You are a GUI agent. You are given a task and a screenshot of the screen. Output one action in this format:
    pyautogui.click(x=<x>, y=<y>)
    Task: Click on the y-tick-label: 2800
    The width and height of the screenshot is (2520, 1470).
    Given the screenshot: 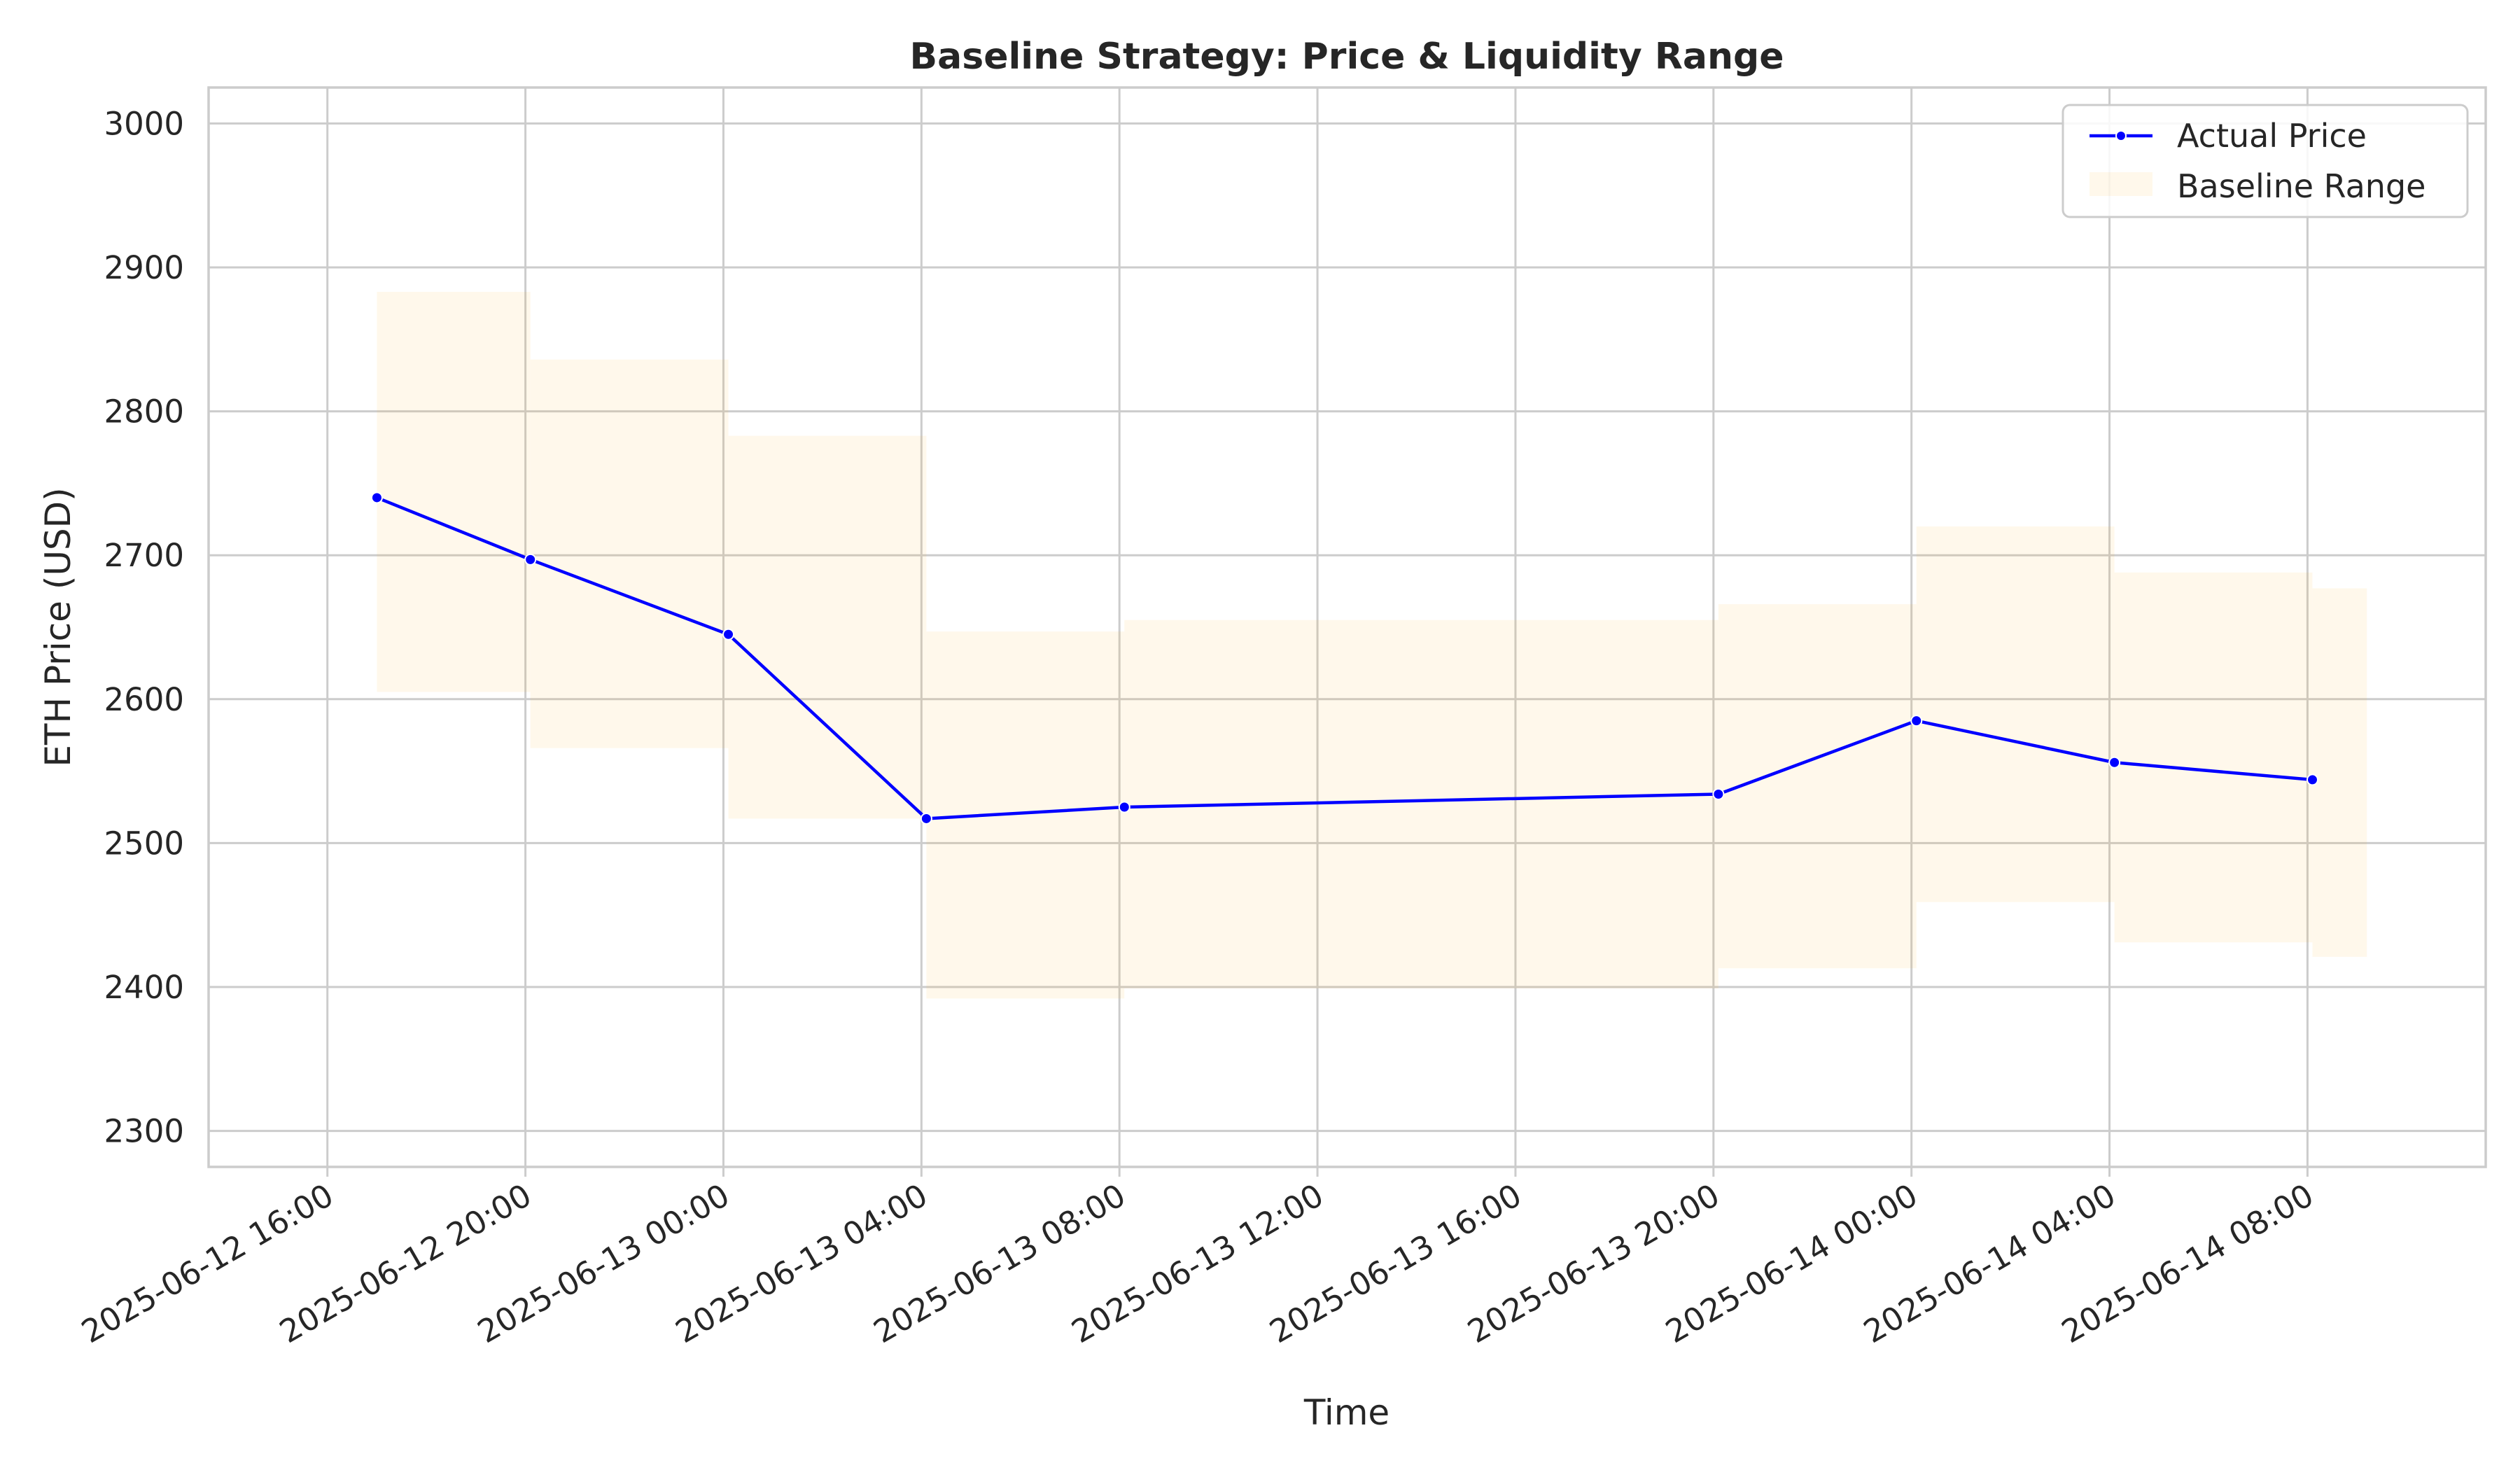 What is the action you would take?
    pyautogui.click(x=144, y=411)
    